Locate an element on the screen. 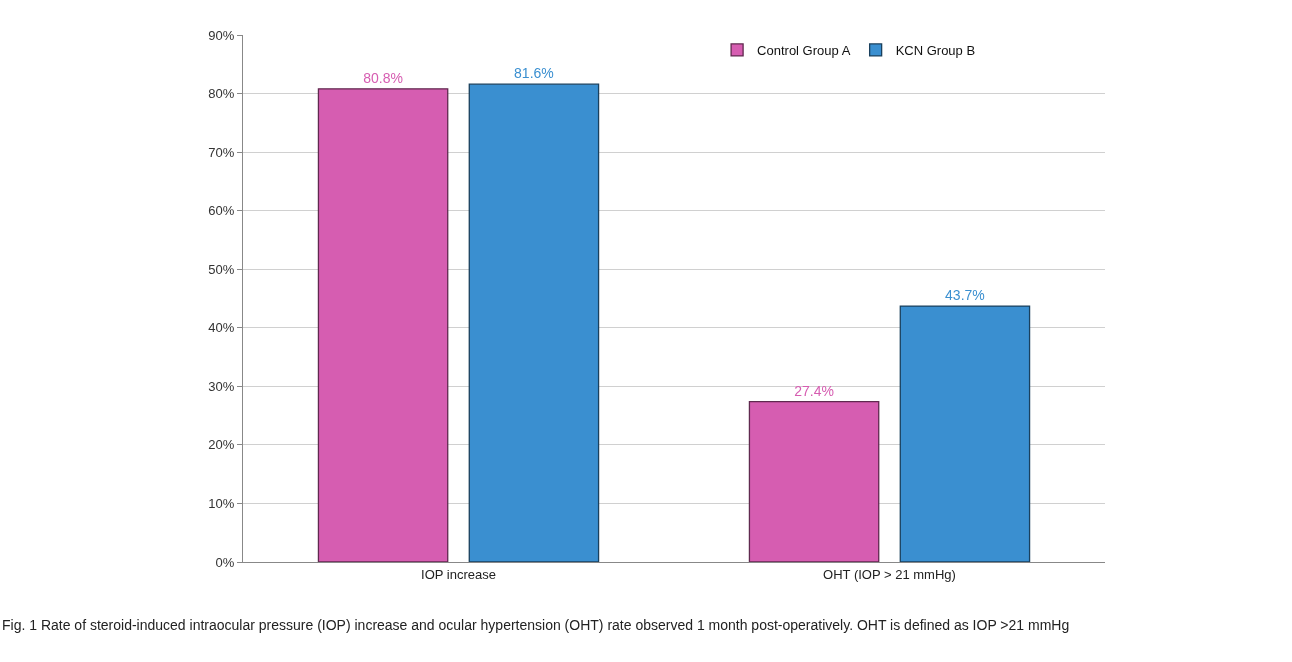 This screenshot has height=662, width=1292. caption: Fig. 1 Rate of steroid-induced intraocular pressure (IOP) increase and ocular hypertension (OHT) rate observed 1 month post-operatively. OHT is defined as IOP >21 mmHg is located at coordinates (536, 625).